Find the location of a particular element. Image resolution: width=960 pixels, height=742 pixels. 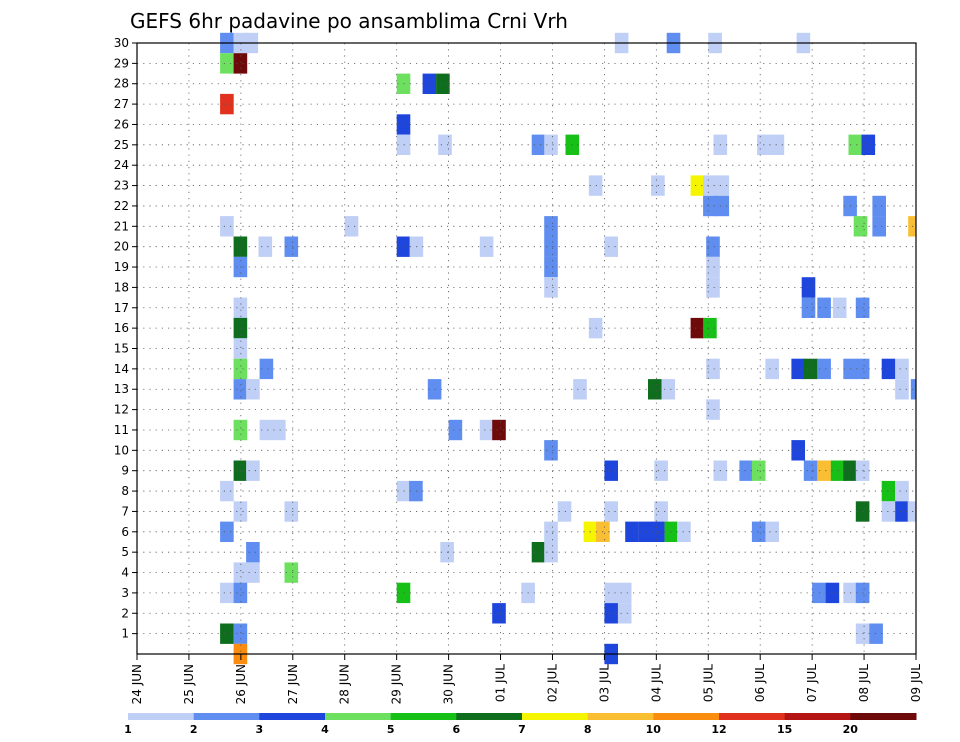

y-tick-label: 20 is located at coordinates (121, 247).